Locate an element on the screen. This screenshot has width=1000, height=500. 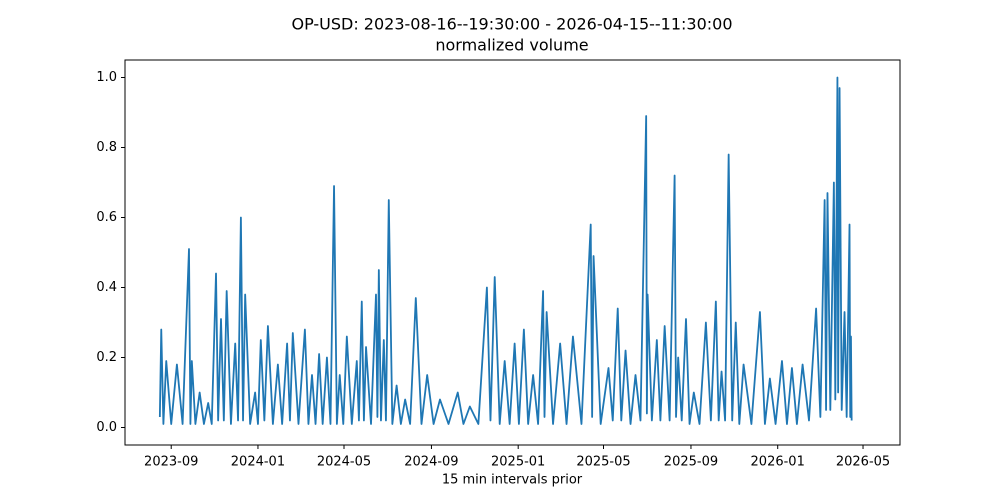
y-tick-label: 0.8 is located at coordinates (106, 147).